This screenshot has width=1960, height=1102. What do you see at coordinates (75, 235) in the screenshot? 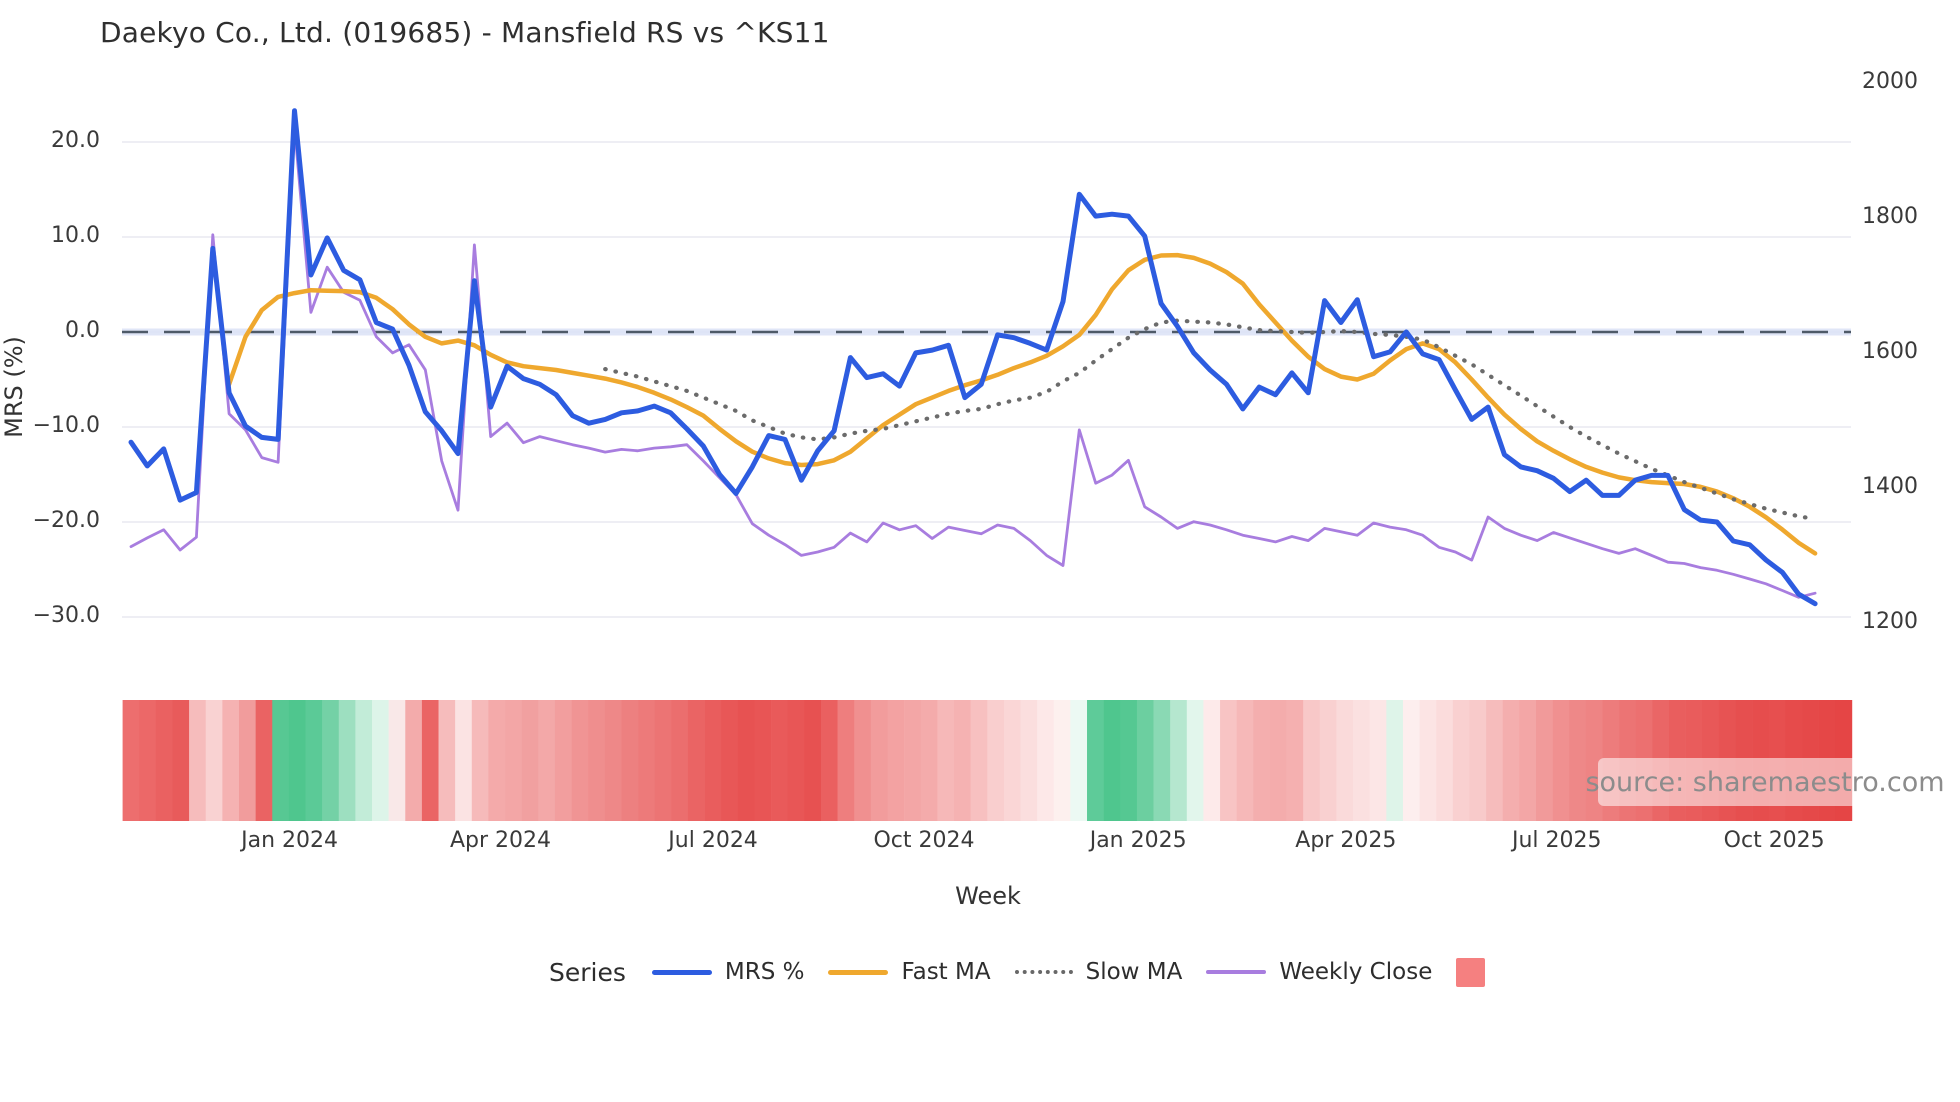
I see `y-tick-left-10: 10.0` at bounding box center [75, 235].